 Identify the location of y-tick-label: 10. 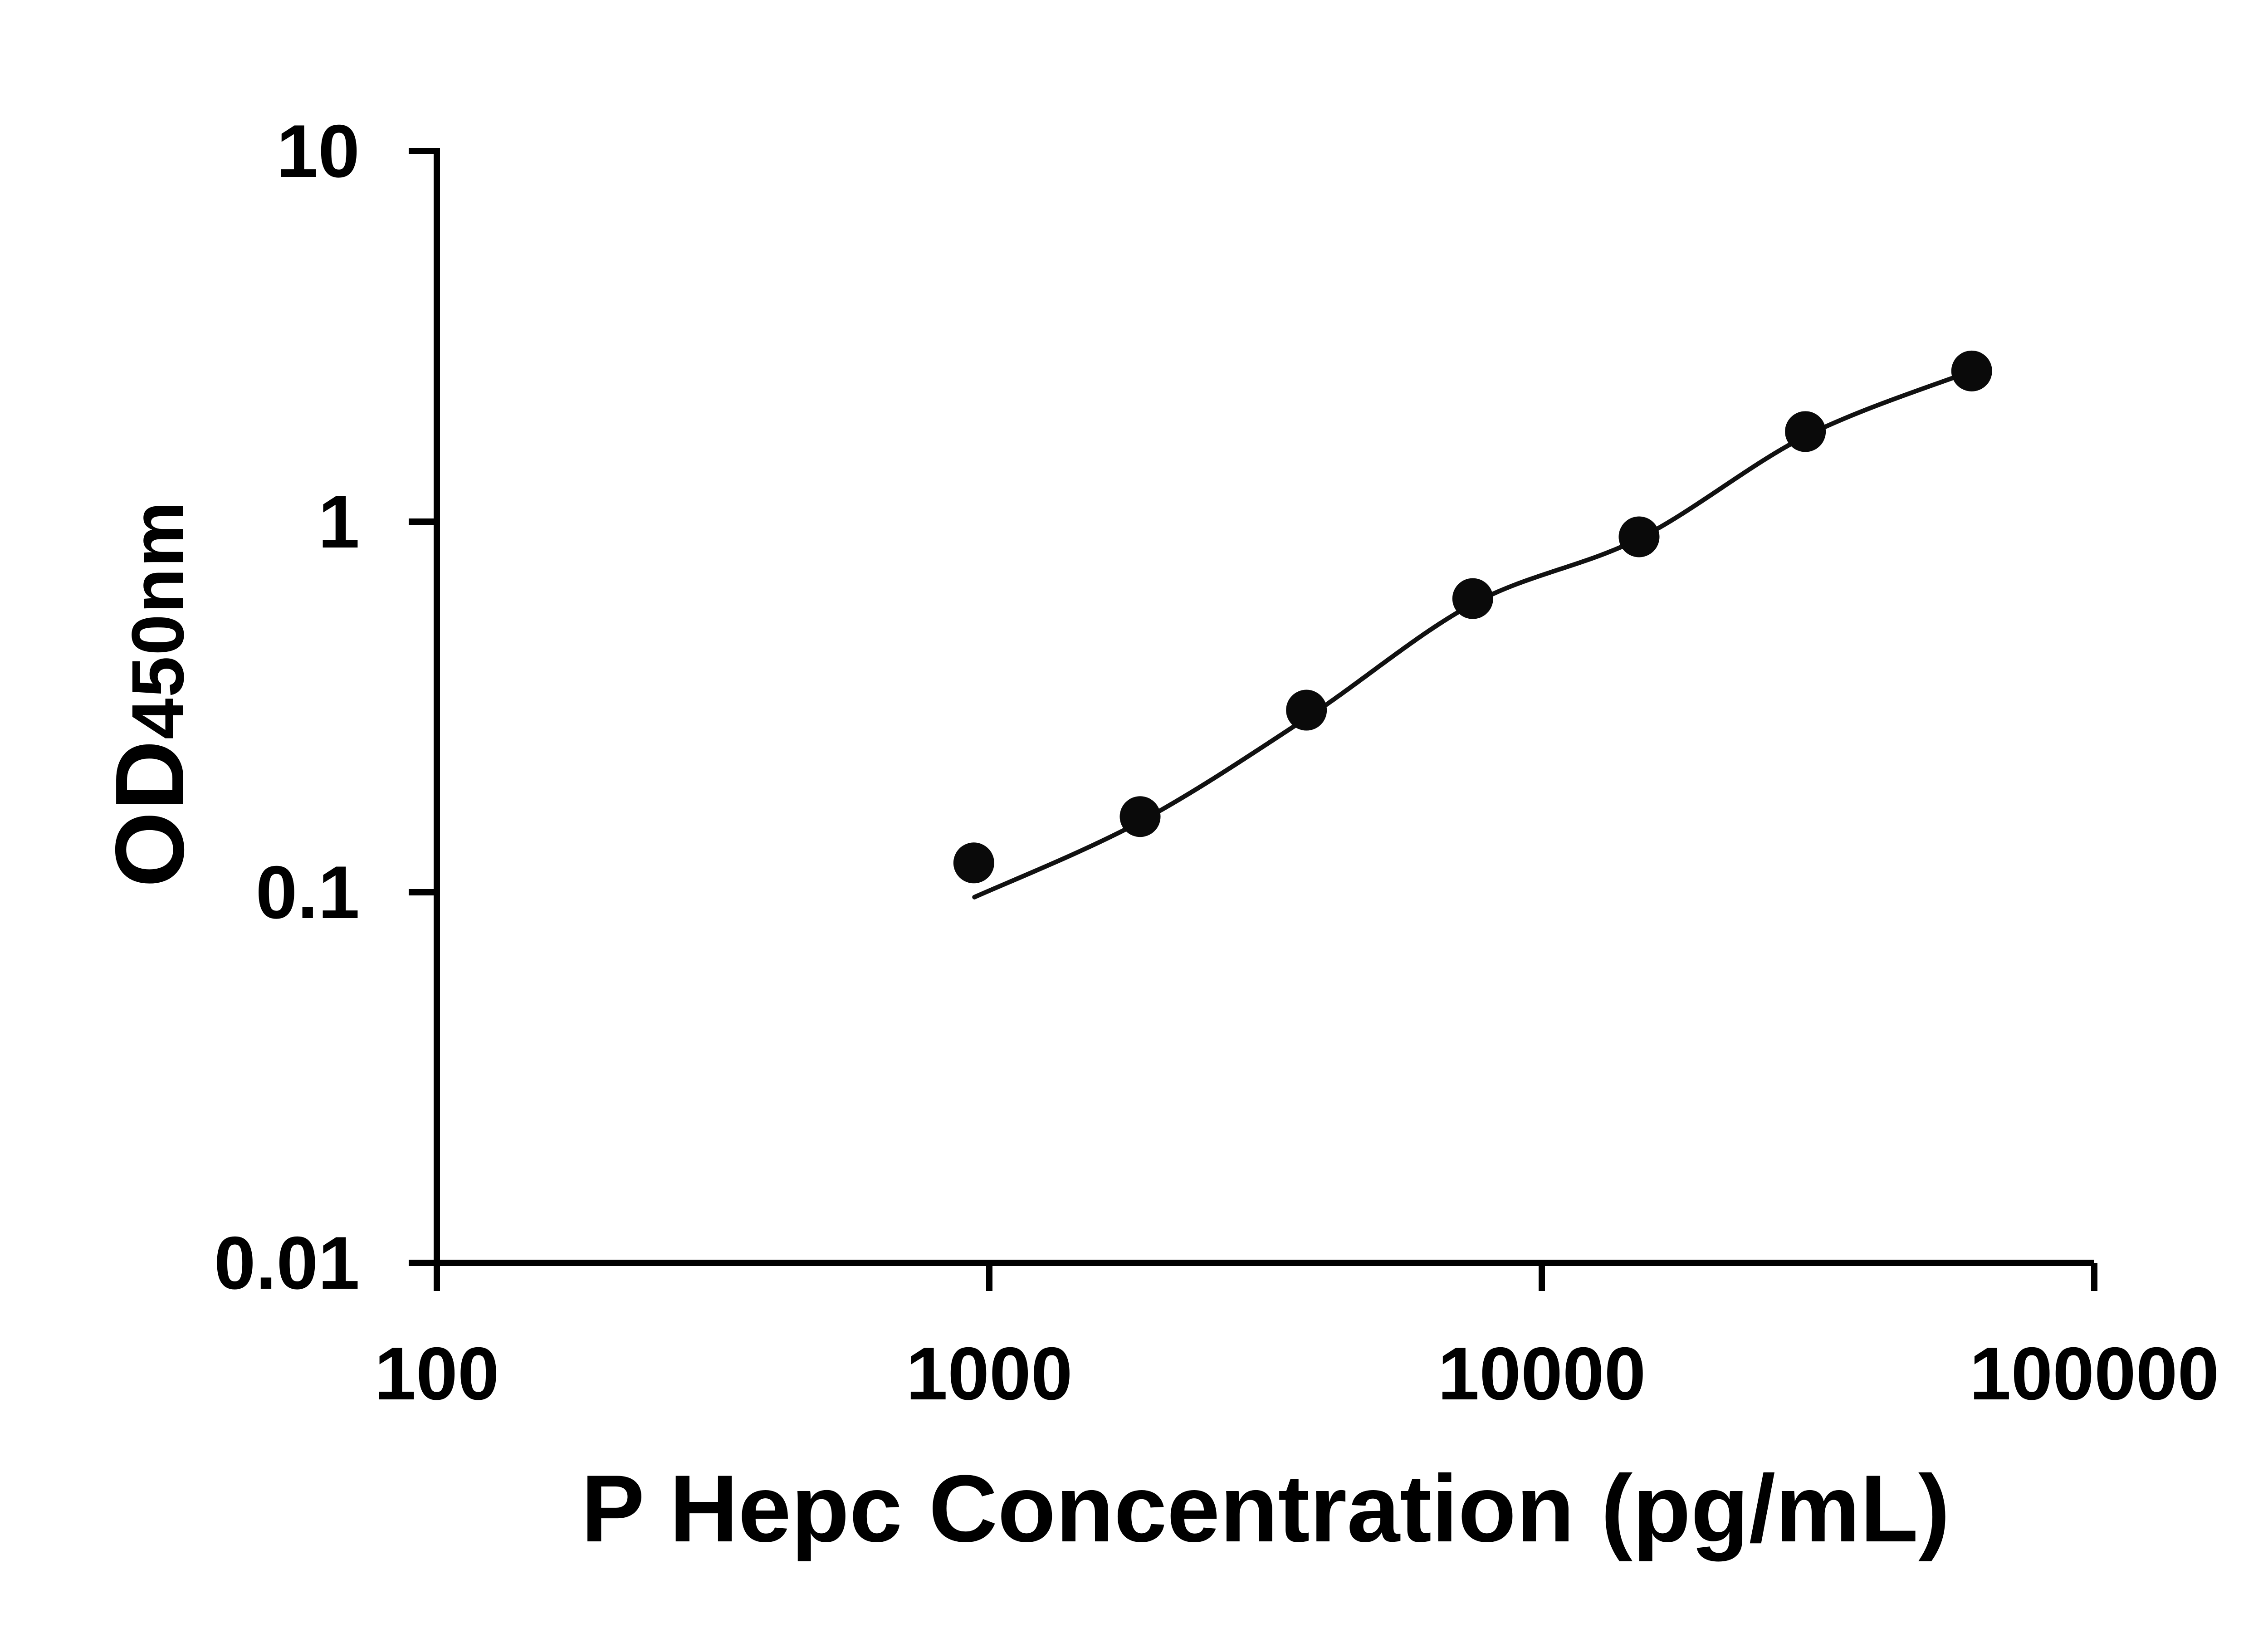
(318, 151).